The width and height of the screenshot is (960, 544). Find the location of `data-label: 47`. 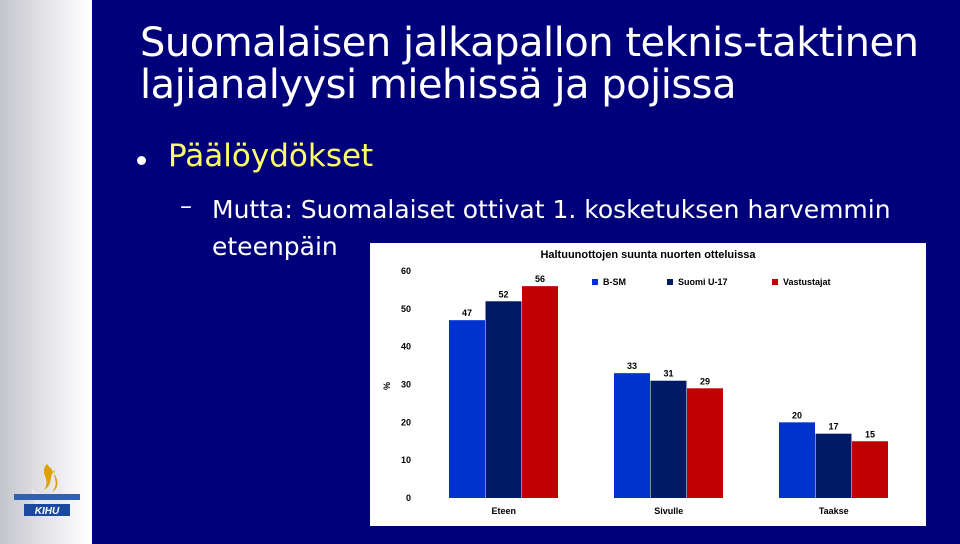

data-label: 47 is located at coordinates (467, 313).